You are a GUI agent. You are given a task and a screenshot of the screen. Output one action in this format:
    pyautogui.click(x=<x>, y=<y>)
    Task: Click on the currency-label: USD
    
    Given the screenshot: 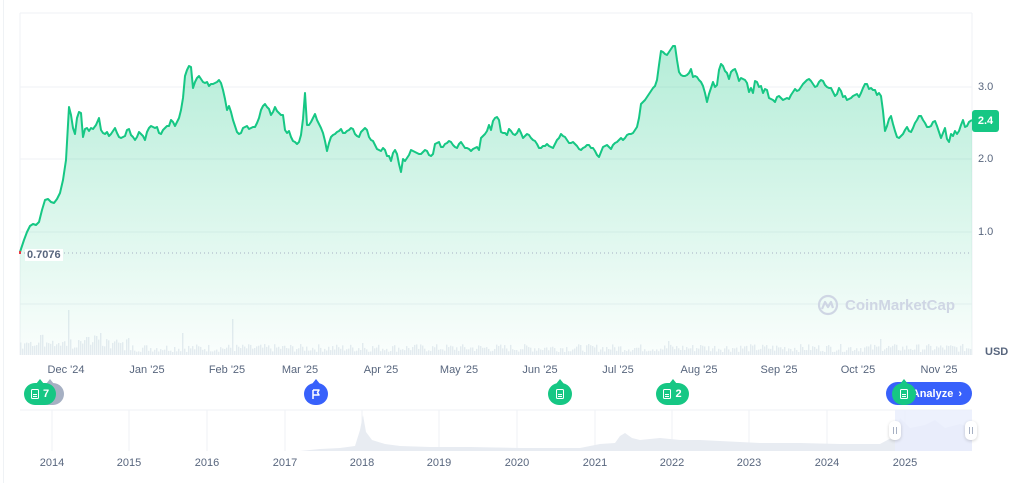 What is the action you would take?
    pyautogui.click(x=997, y=352)
    